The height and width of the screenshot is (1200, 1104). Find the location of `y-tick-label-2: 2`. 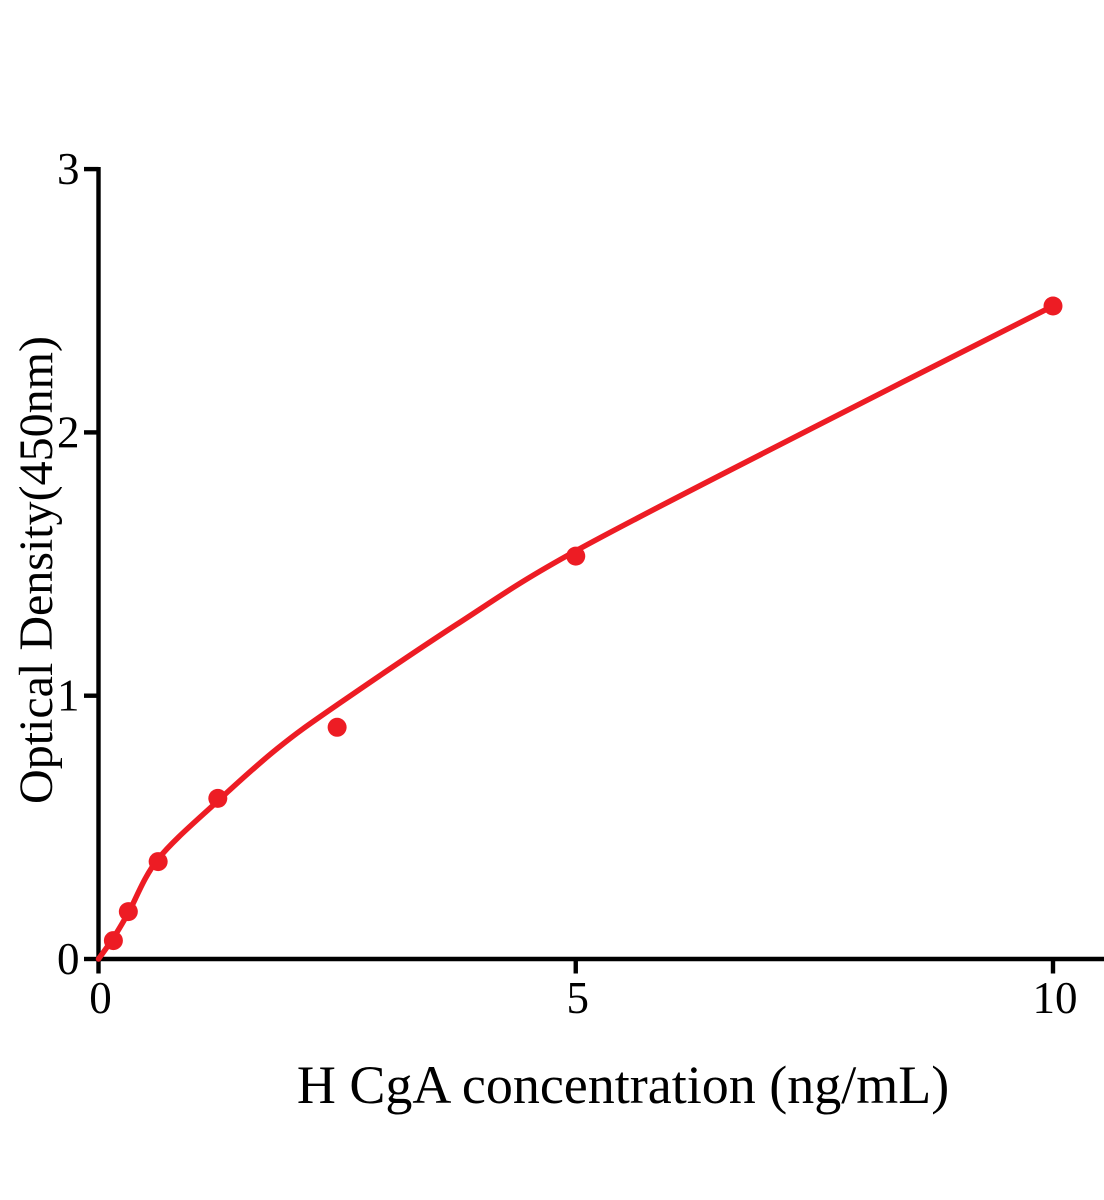

y-tick-label-2: 2 is located at coordinates (68, 432).